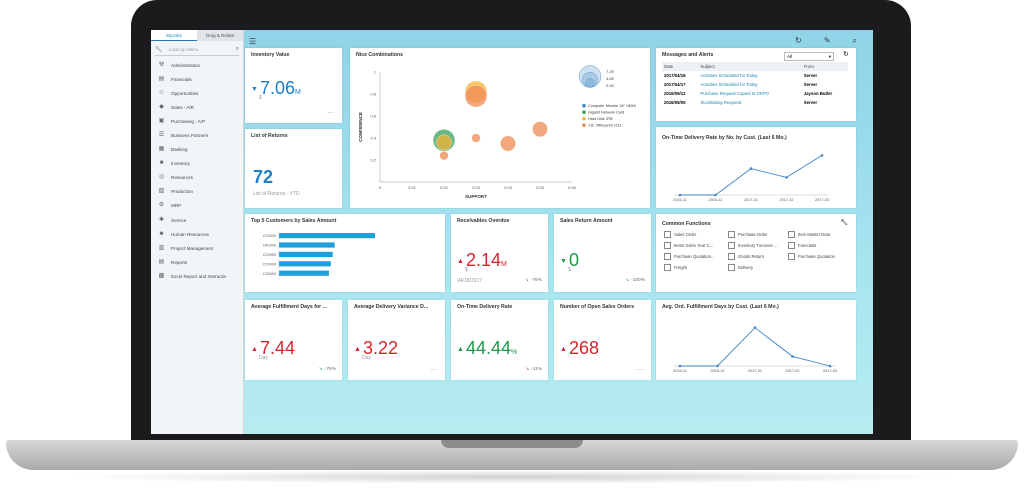  I want to click on common-function-link: Goods Return, so click(758, 256).